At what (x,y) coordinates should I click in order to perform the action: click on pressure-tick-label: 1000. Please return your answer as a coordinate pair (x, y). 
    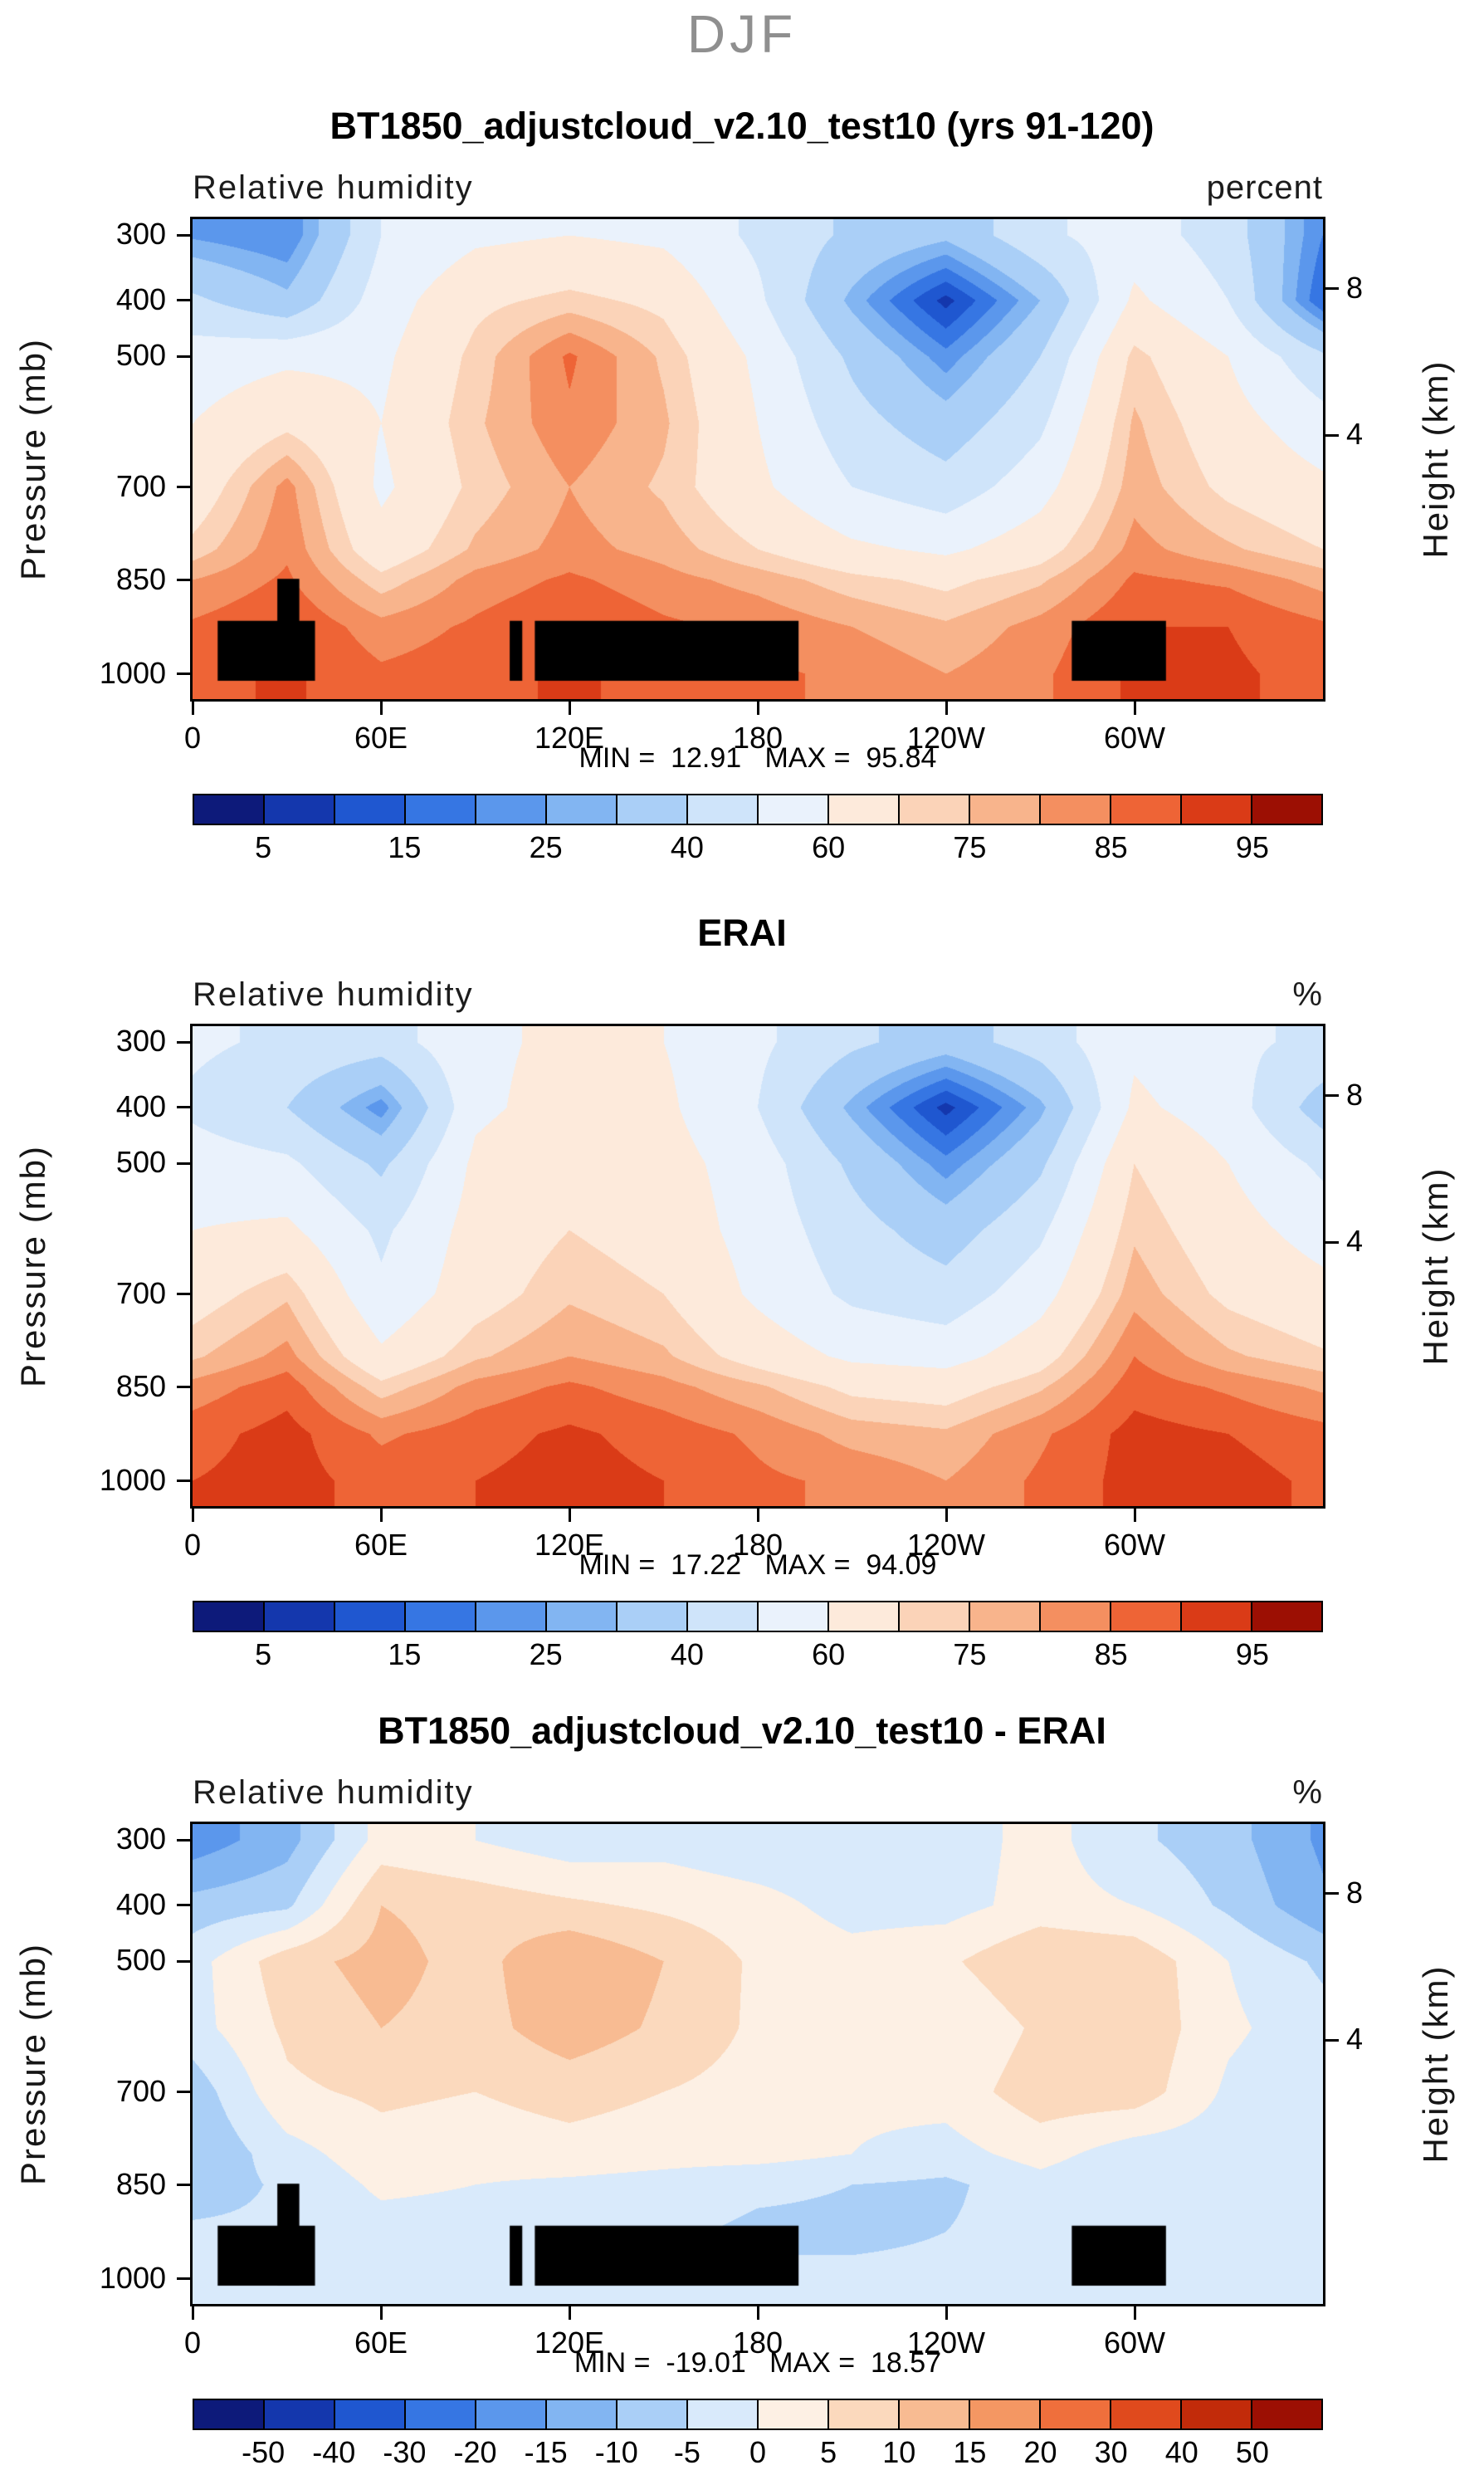
    Looking at the image, I should click on (132, 1479).